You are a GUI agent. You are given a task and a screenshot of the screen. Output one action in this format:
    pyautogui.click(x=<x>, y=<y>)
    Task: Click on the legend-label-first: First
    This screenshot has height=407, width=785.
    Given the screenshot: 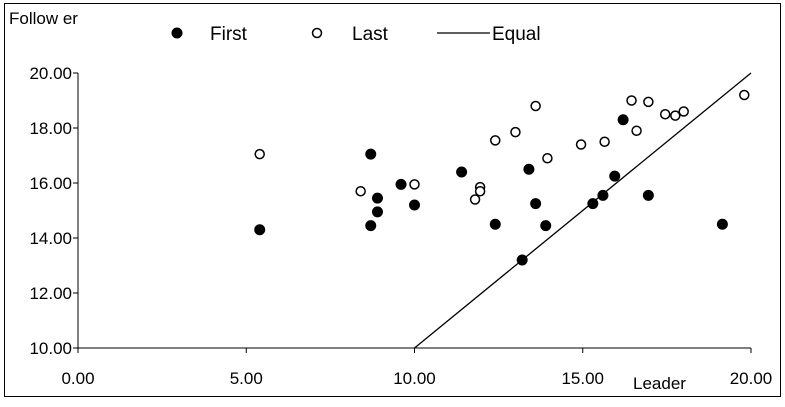 What is the action you would take?
    pyautogui.click(x=229, y=34)
    